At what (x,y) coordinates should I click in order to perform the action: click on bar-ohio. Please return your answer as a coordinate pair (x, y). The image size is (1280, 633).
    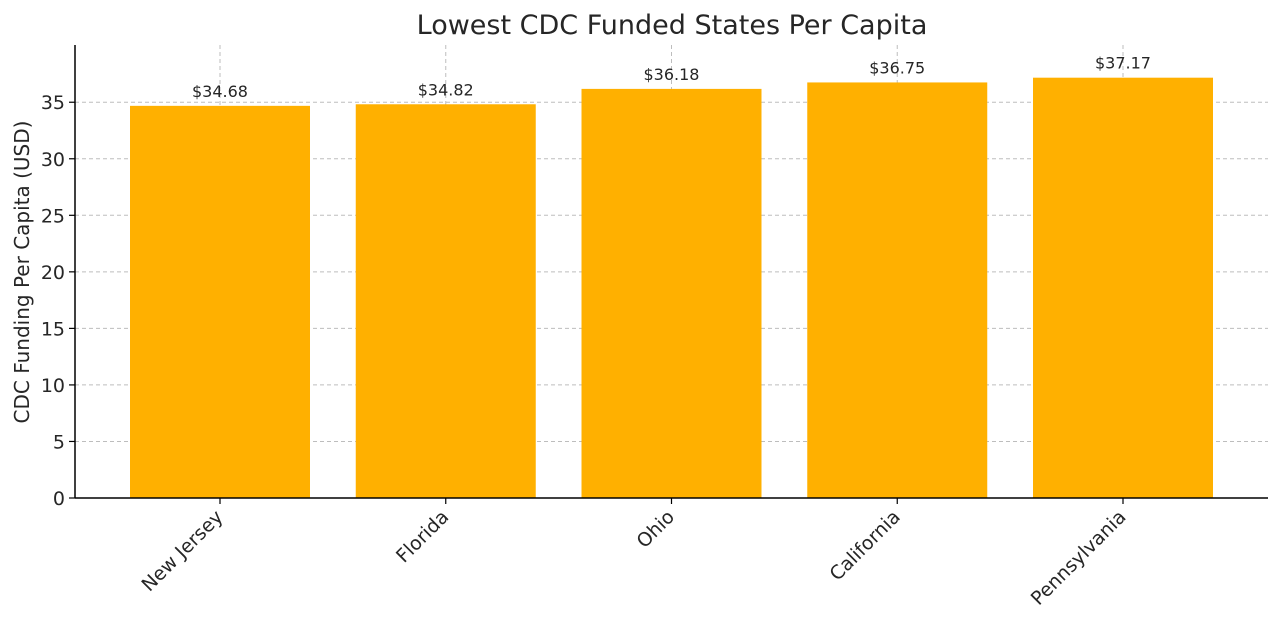
    Looking at the image, I should click on (671, 293).